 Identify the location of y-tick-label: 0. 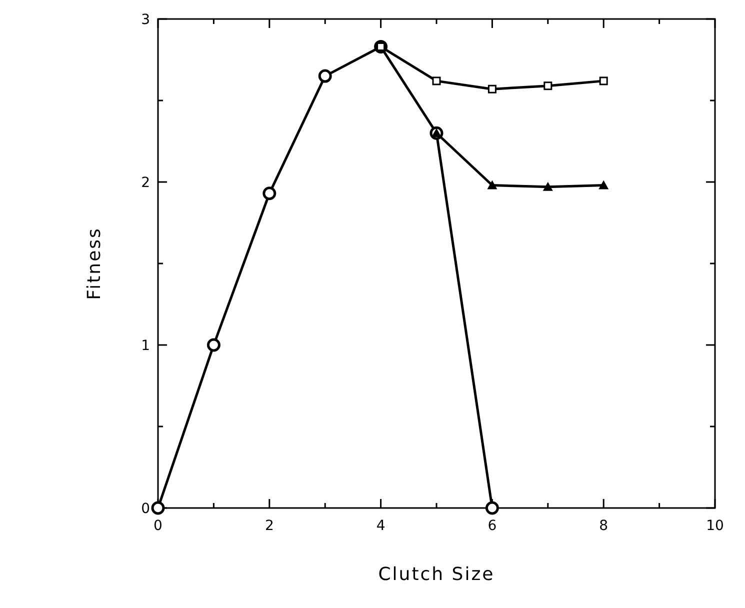
(145, 509).